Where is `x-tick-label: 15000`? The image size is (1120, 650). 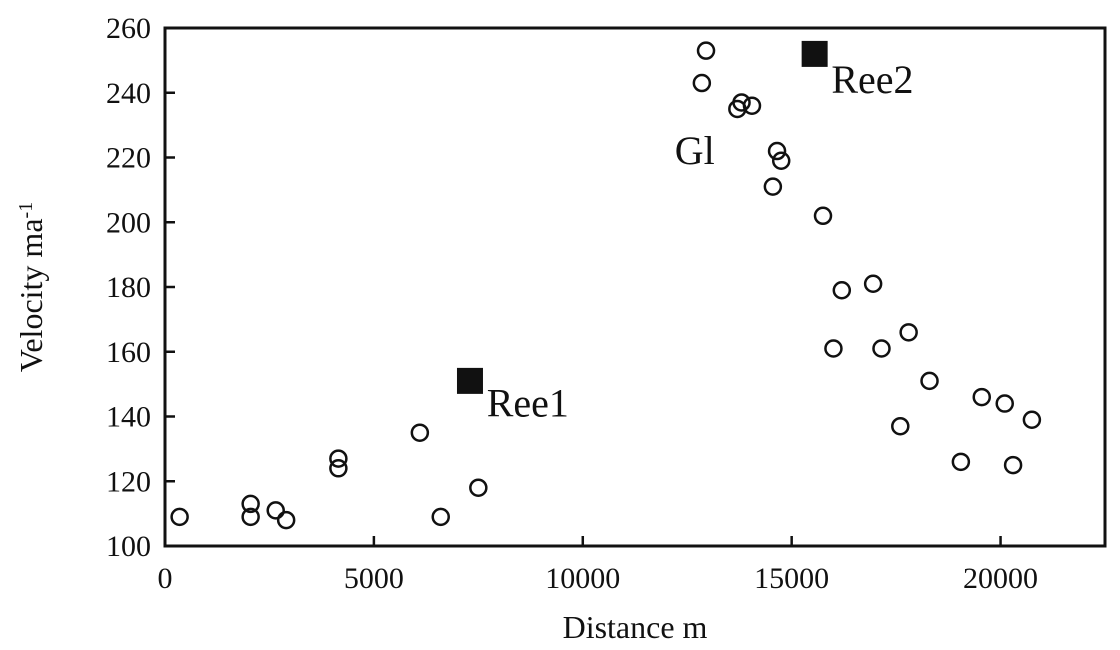
x-tick-label: 15000 is located at coordinates (791, 578).